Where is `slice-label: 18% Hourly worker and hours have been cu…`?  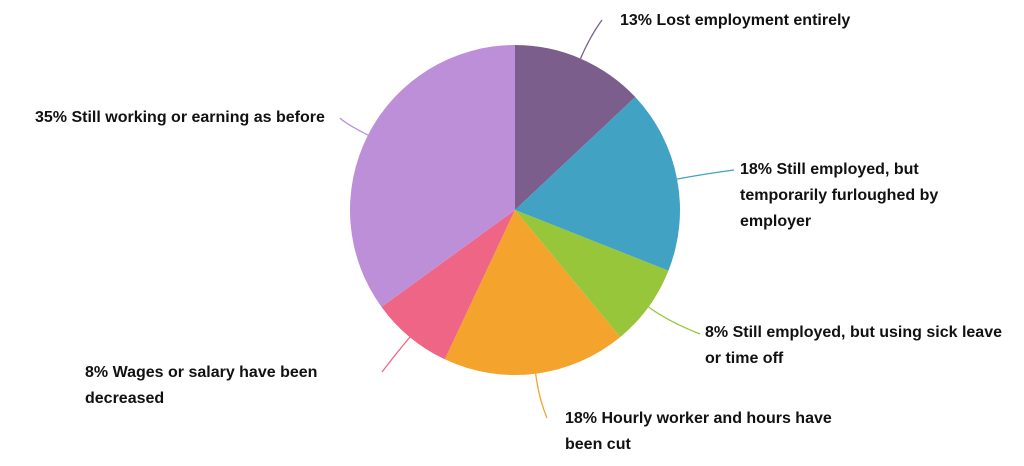 slice-label: 18% Hourly worker and hours have been cu… is located at coordinates (705, 432).